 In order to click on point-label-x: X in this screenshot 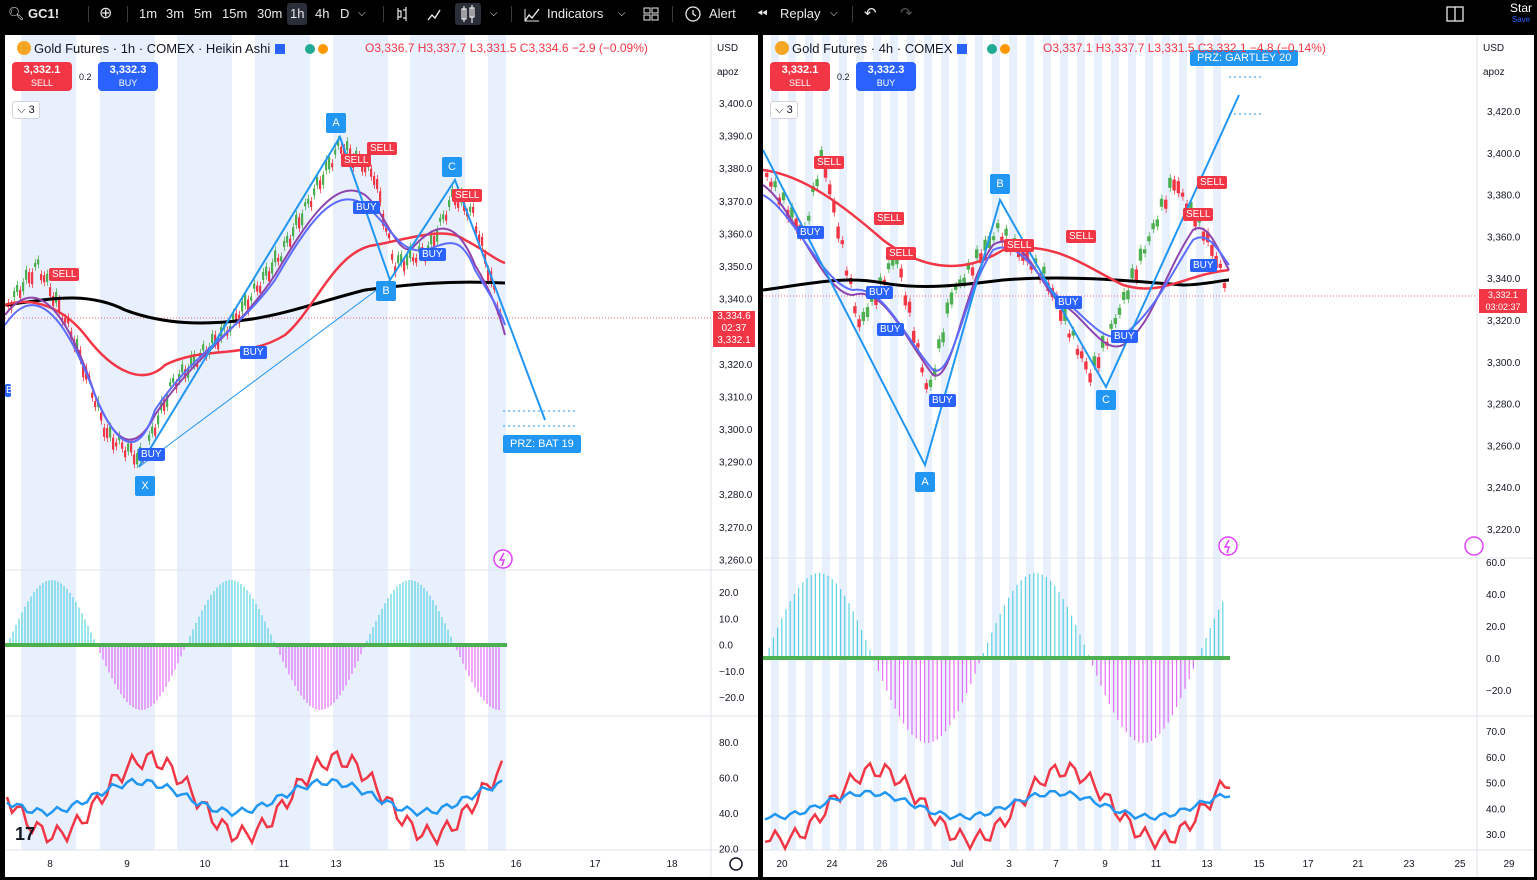, I will do `click(145, 486)`.